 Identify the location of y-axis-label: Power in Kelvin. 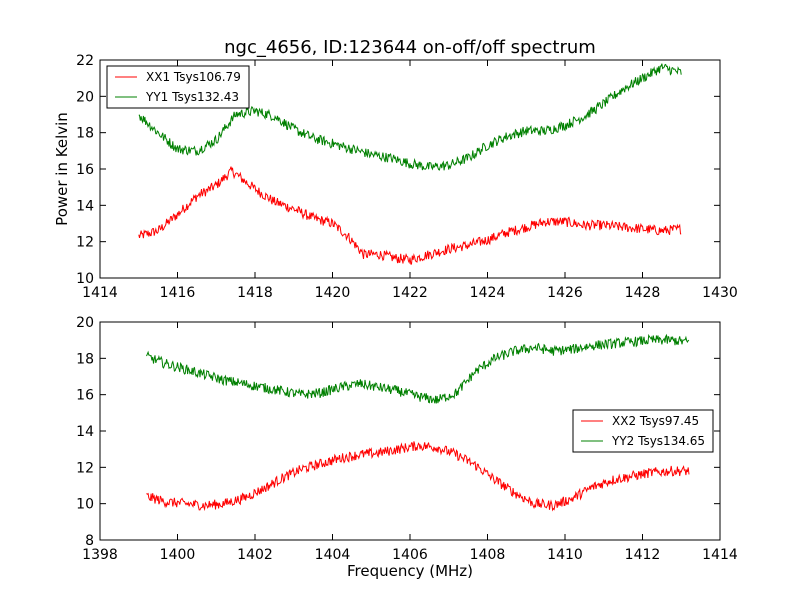
(62, 169).